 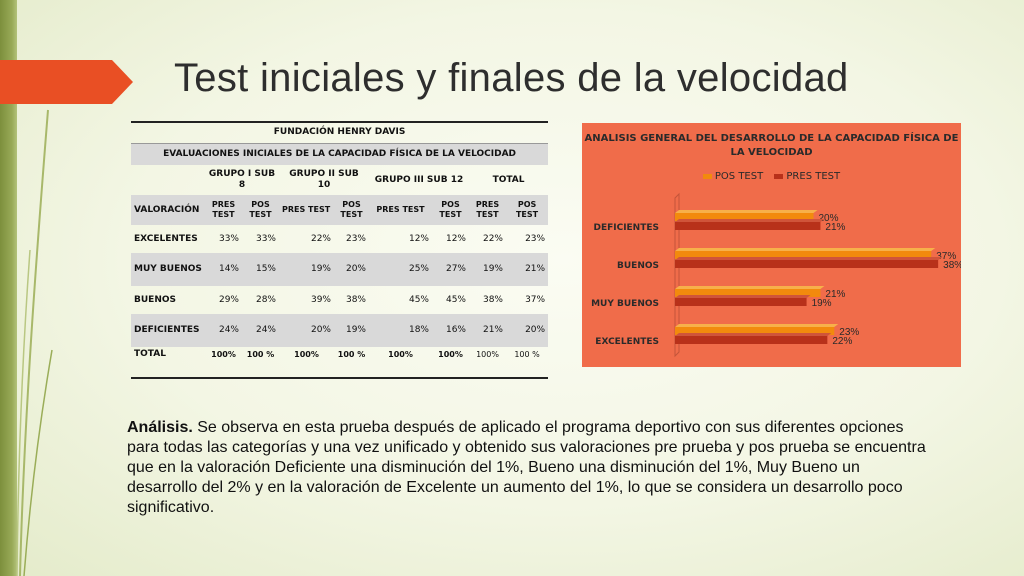 I want to click on table-header-org: FUNDACIÓN HENRY DAVIS, so click(x=339, y=133).